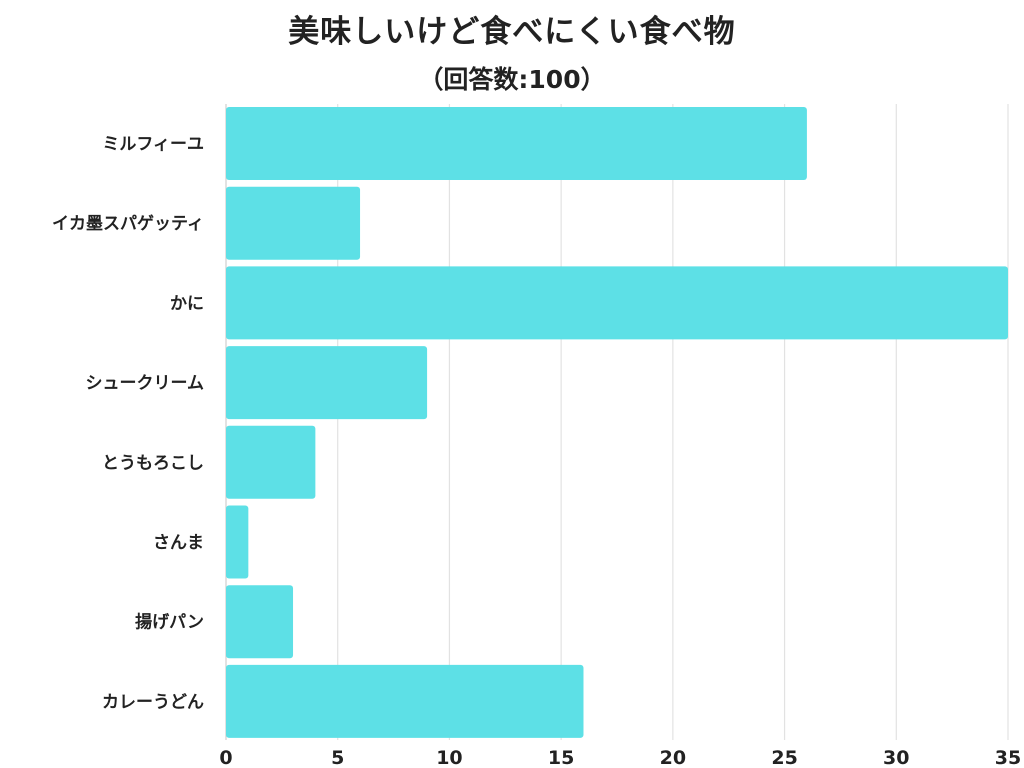  I want to click on category-label: 揚げパン, so click(169, 623).